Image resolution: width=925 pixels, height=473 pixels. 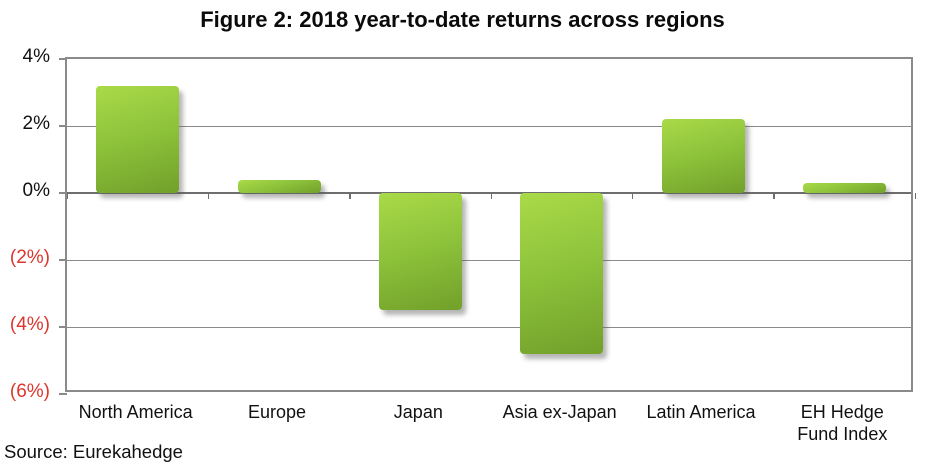 What do you see at coordinates (844, 187) in the screenshot?
I see `bar-eh-hedge-fund-index` at bounding box center [844, 187].